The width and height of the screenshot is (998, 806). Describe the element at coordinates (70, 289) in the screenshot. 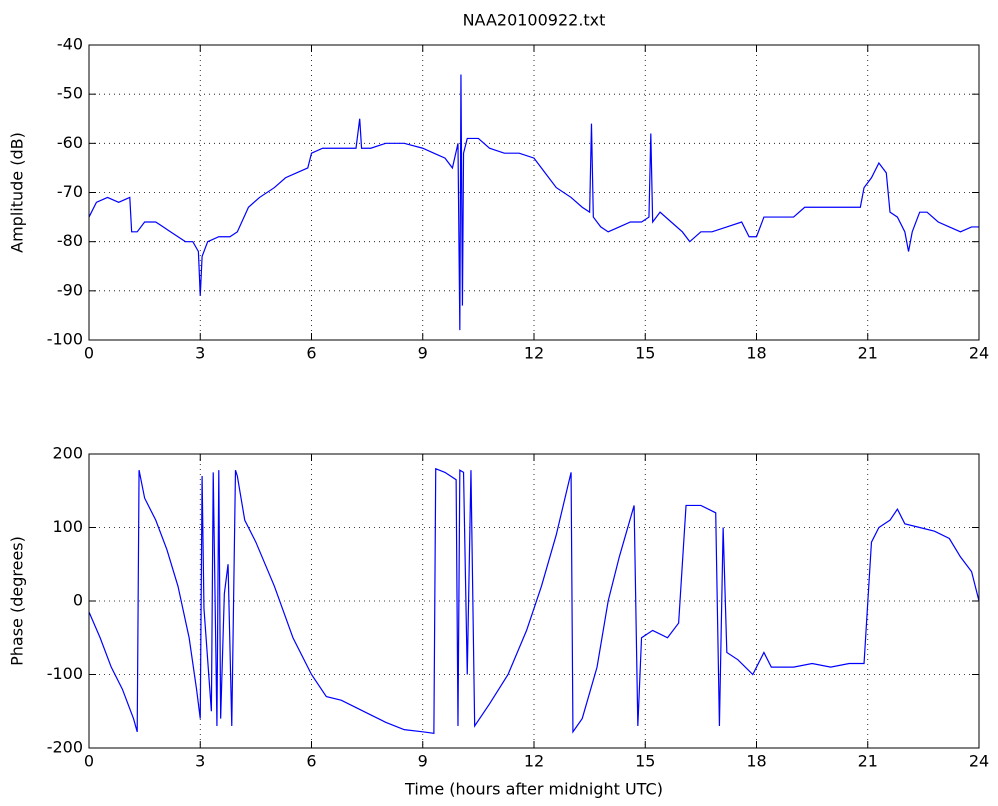

I see `y-tick-label: -90` at that location.